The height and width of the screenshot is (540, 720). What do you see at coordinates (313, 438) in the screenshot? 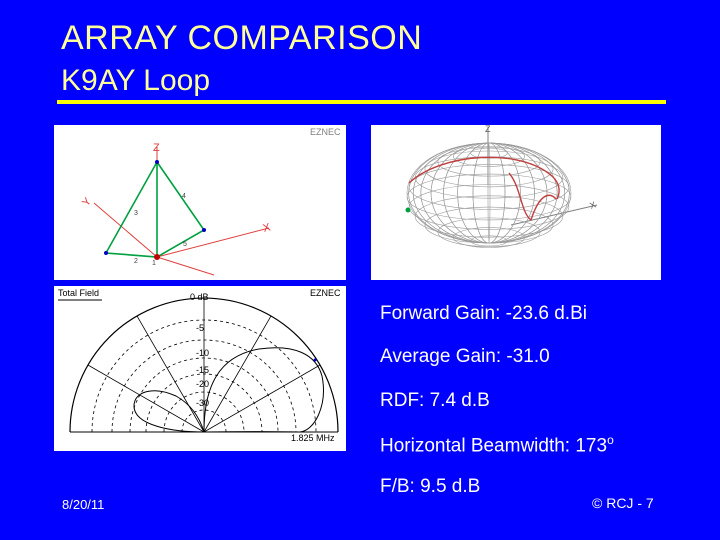
I see `frequency-label: 1.825 MHz` at bounding box center [313, 438].